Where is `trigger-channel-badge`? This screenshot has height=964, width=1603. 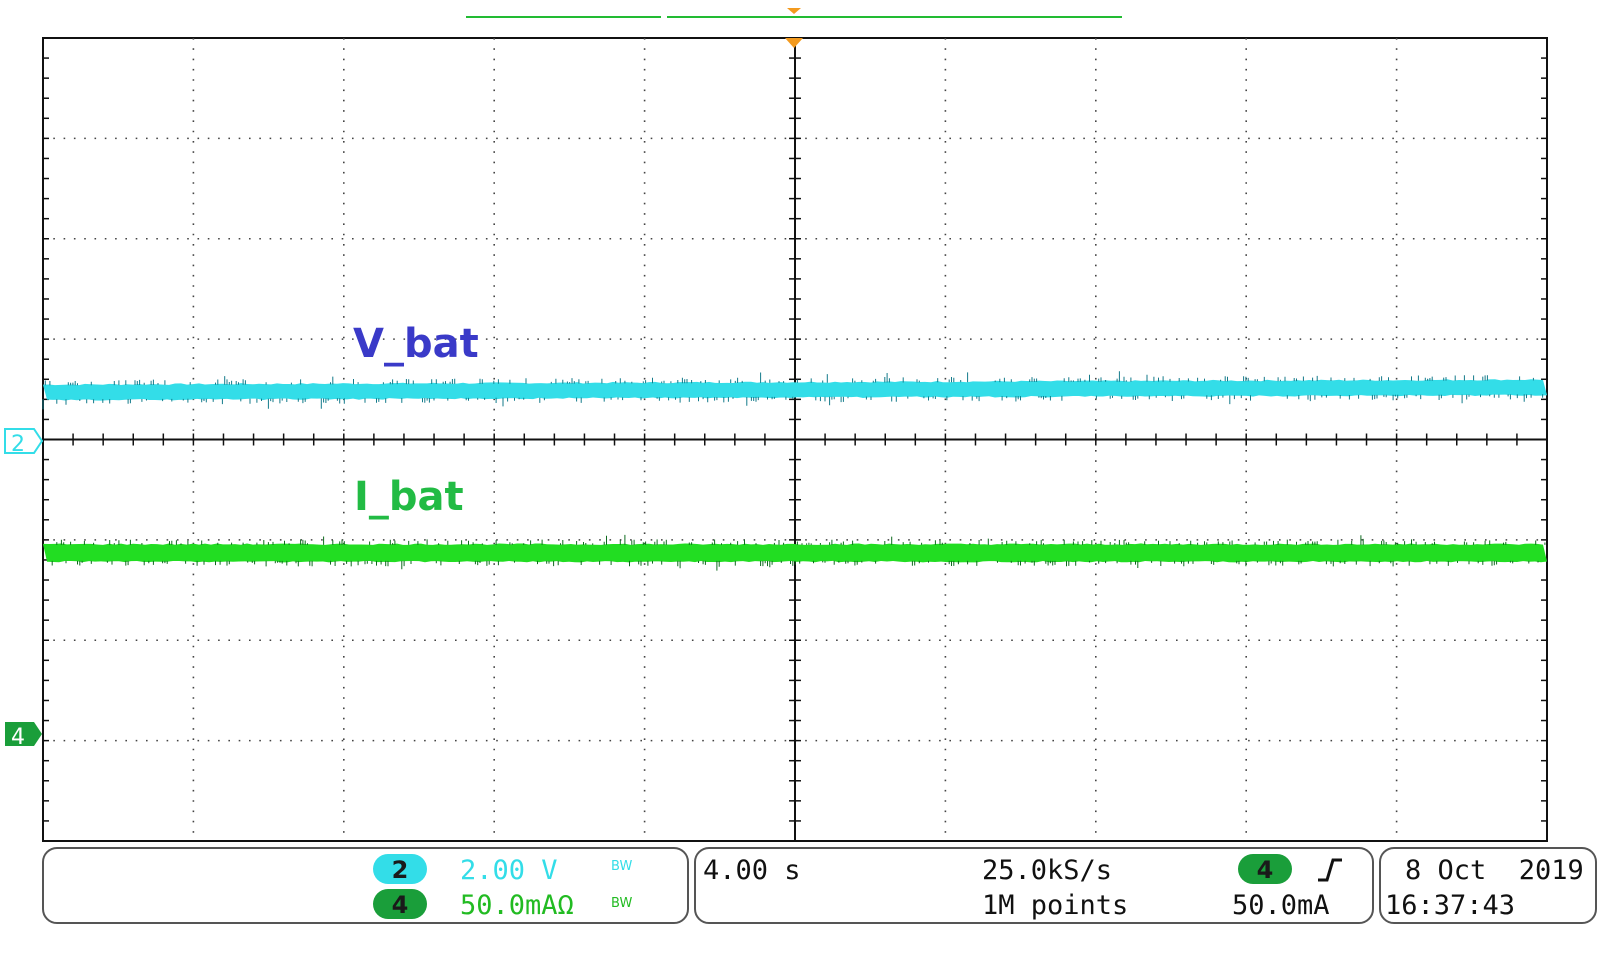
trigger-channel-badge is located at coordinates (1265, 869).